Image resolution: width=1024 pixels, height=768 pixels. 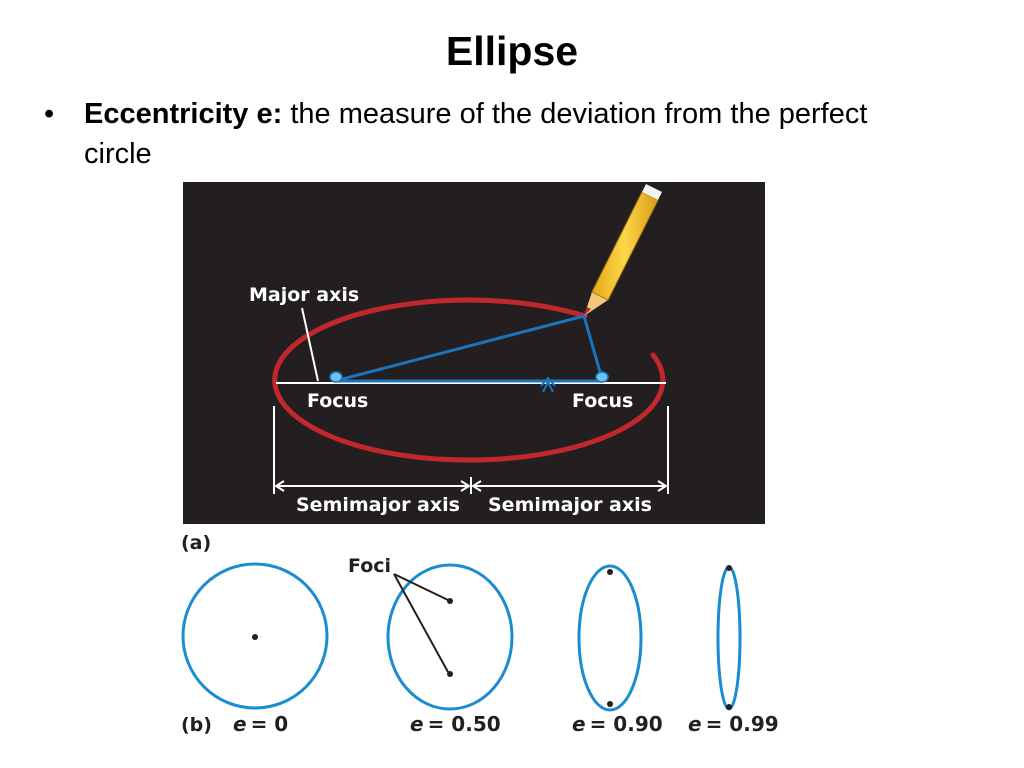 What do you see at coordinates (450, 637) in the screenshot?
I see `ellipse-e050` at bounding box center [450, 637].